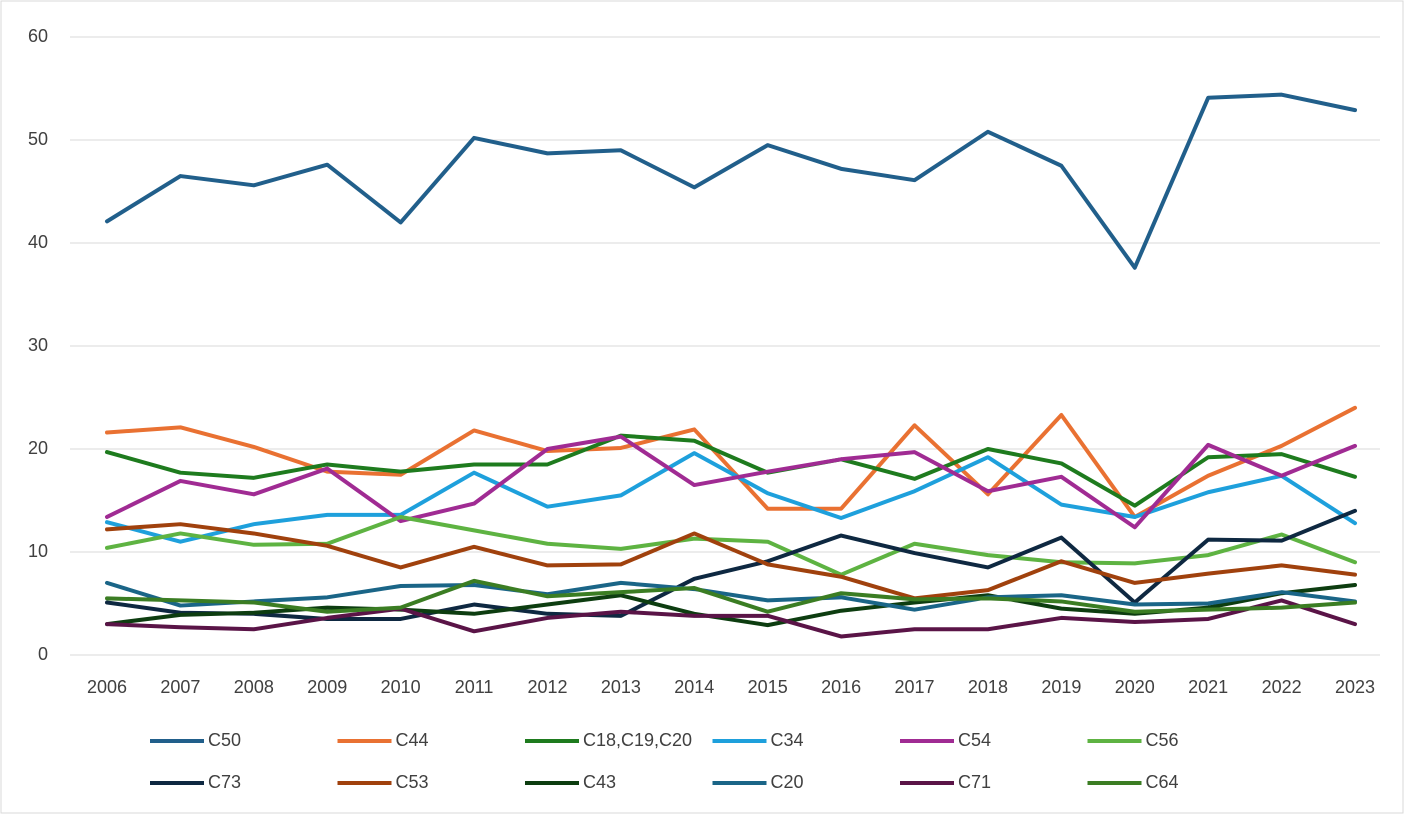 The image size is (1408, 814). I want to click on x-tick-label: 2009, so click(327, 687).